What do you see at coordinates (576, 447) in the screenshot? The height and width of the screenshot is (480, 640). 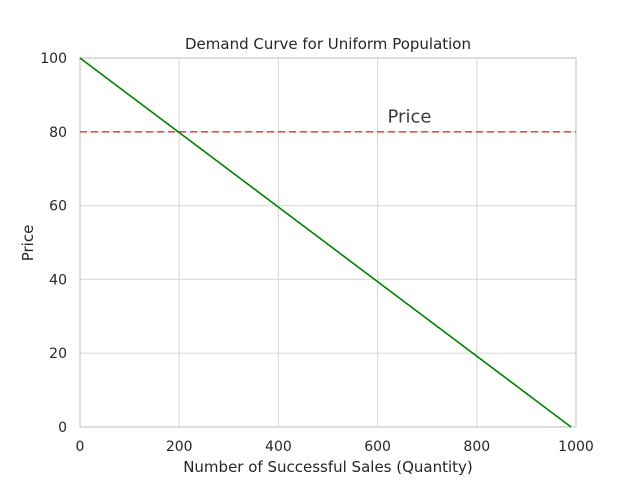 I see `x-tick-label-5: 1000` at bounding box center [576, 447].